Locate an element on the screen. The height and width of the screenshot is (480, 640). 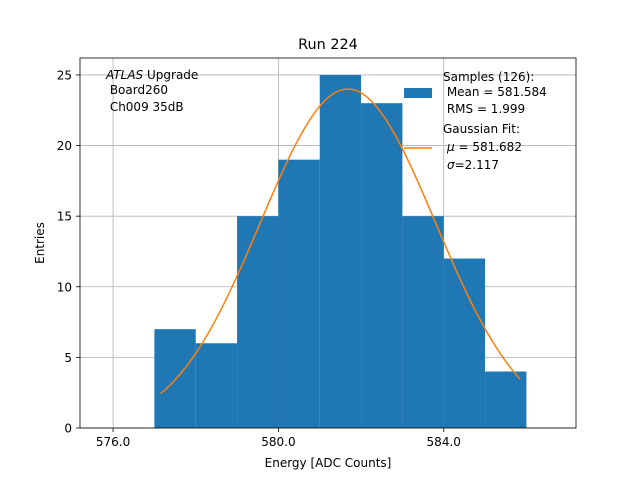
legend-samples-rms: RMS = 1.999 is located at coordinates (484, 109).